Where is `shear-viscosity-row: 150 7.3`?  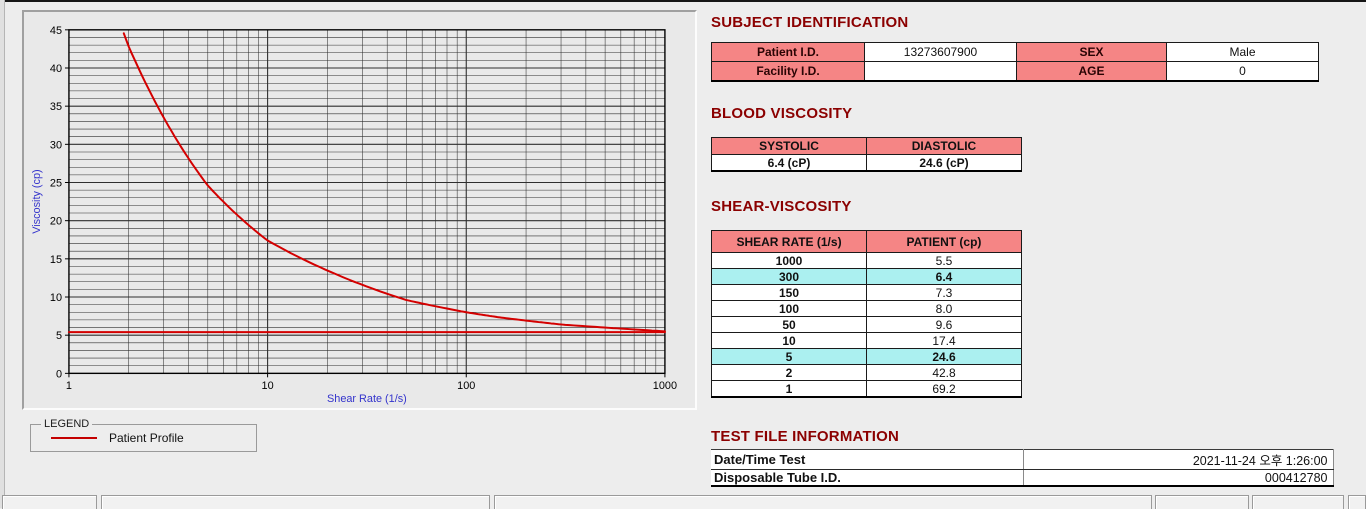 shear-viscosity-row: 150 7.3 is located at coordinates (866, 292).